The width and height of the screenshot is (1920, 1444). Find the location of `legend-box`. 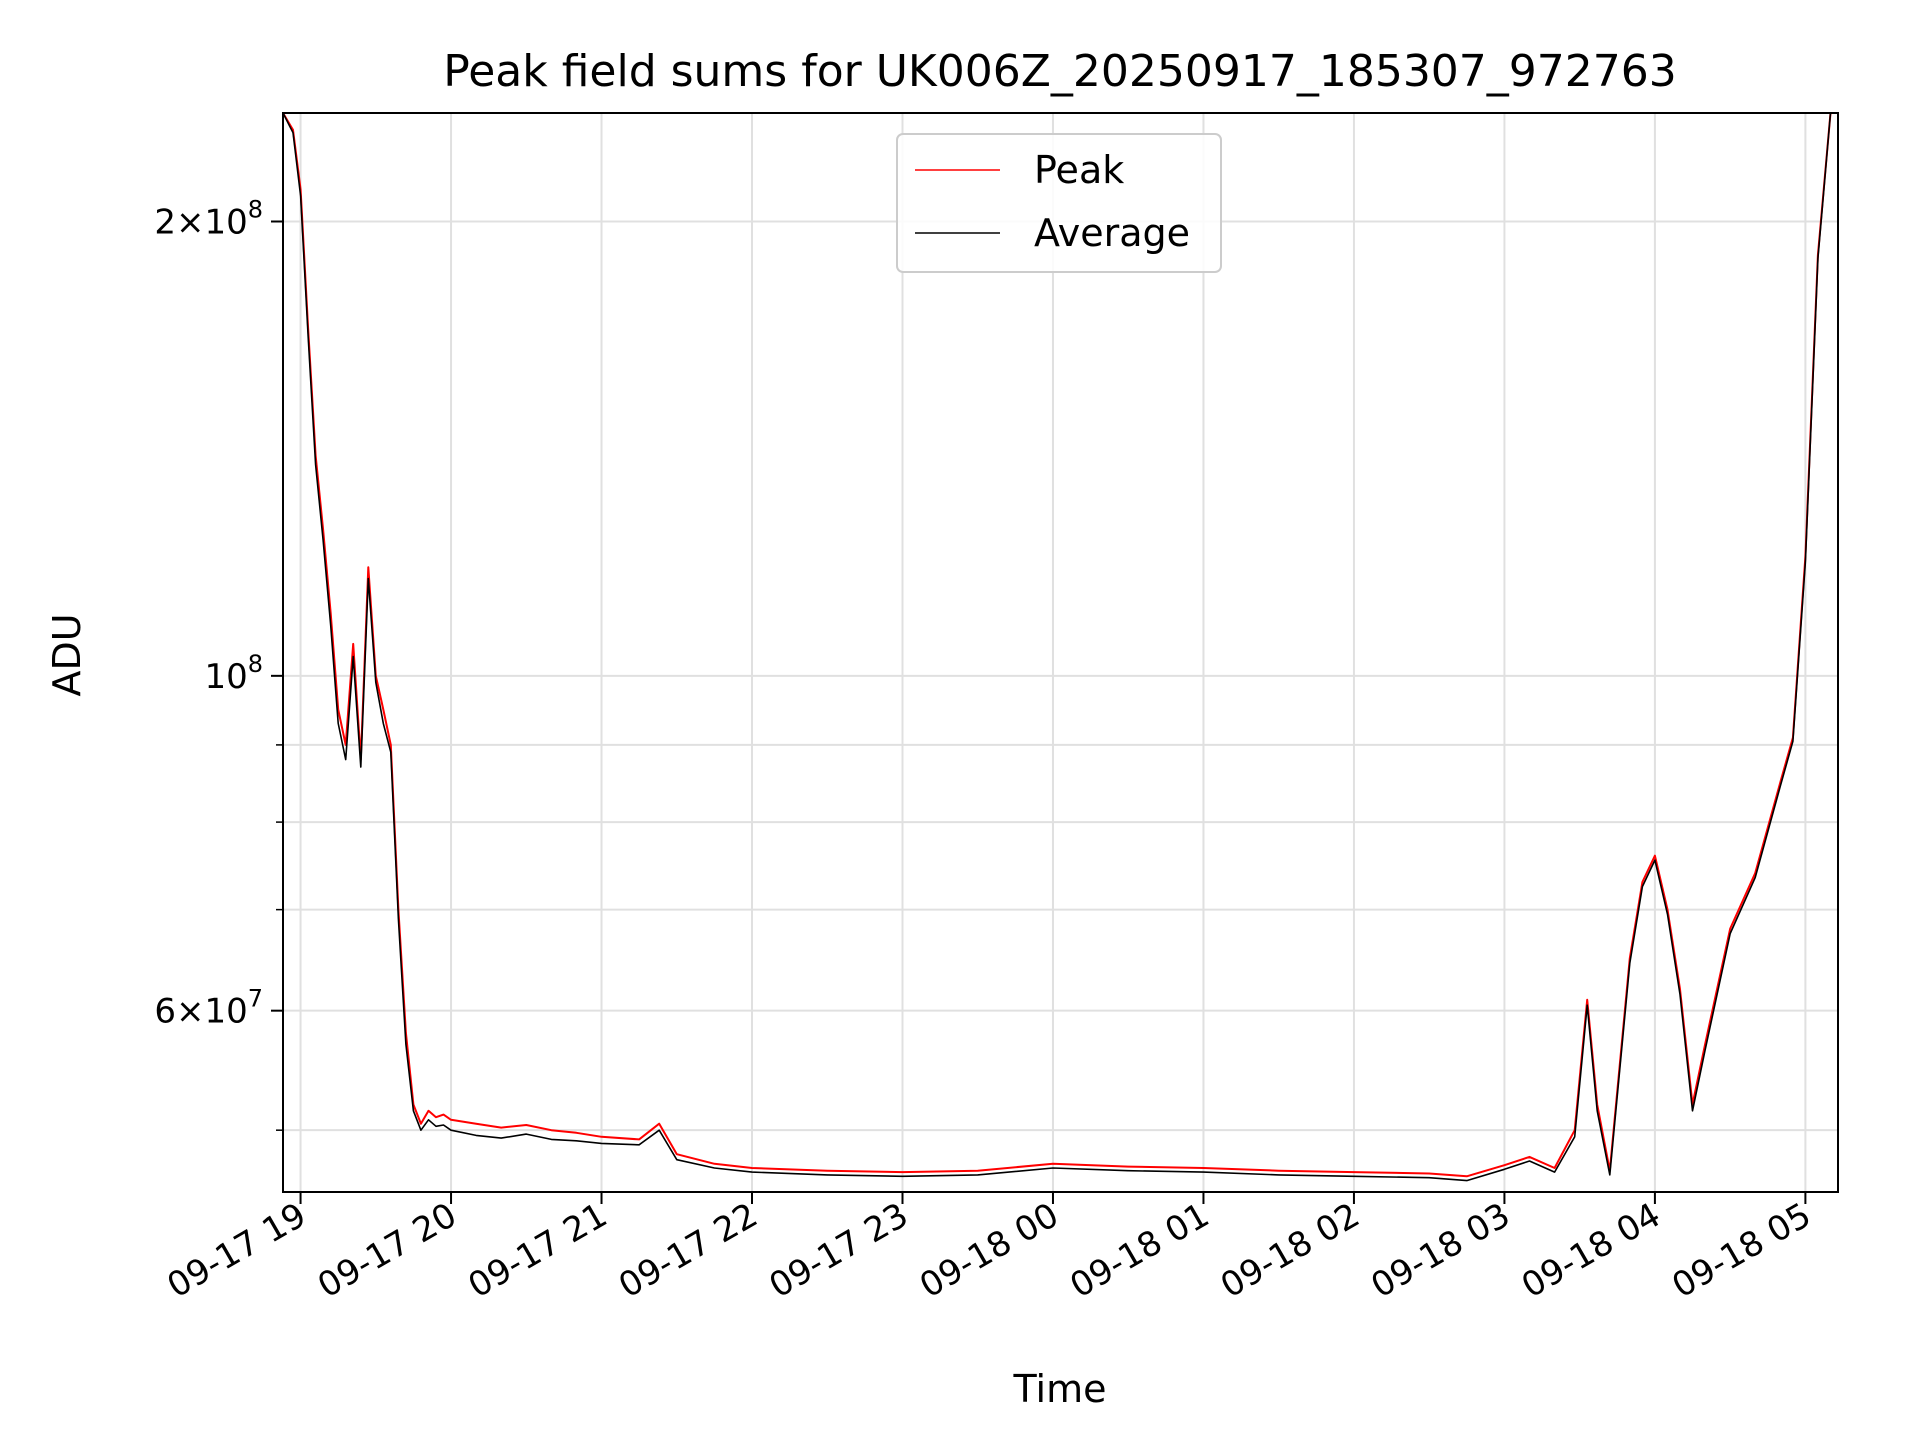

legend-box is located at coordinates (1059, 203).